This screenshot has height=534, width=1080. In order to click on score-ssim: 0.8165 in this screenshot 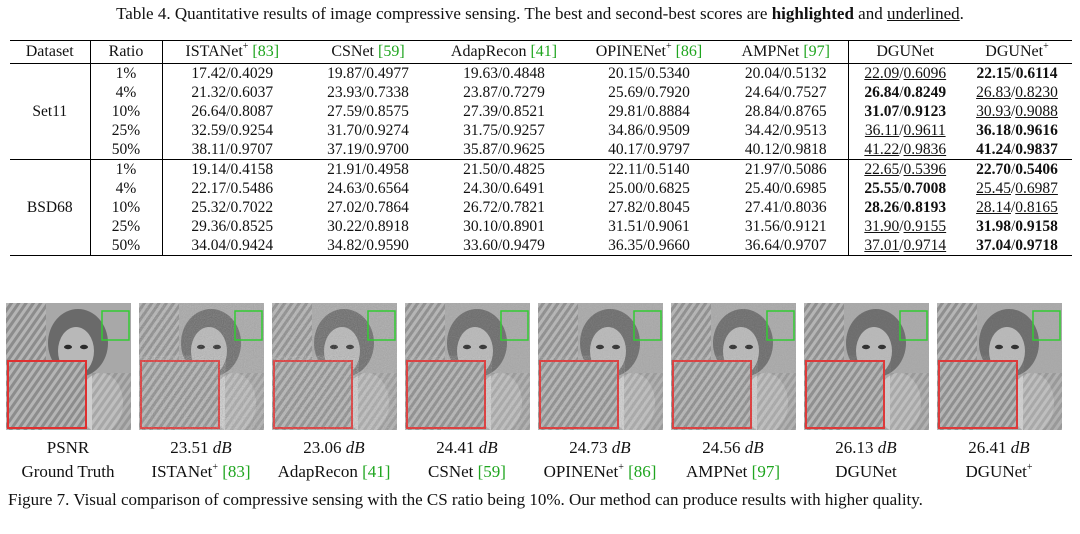, I will do `click(1036, 207)`.